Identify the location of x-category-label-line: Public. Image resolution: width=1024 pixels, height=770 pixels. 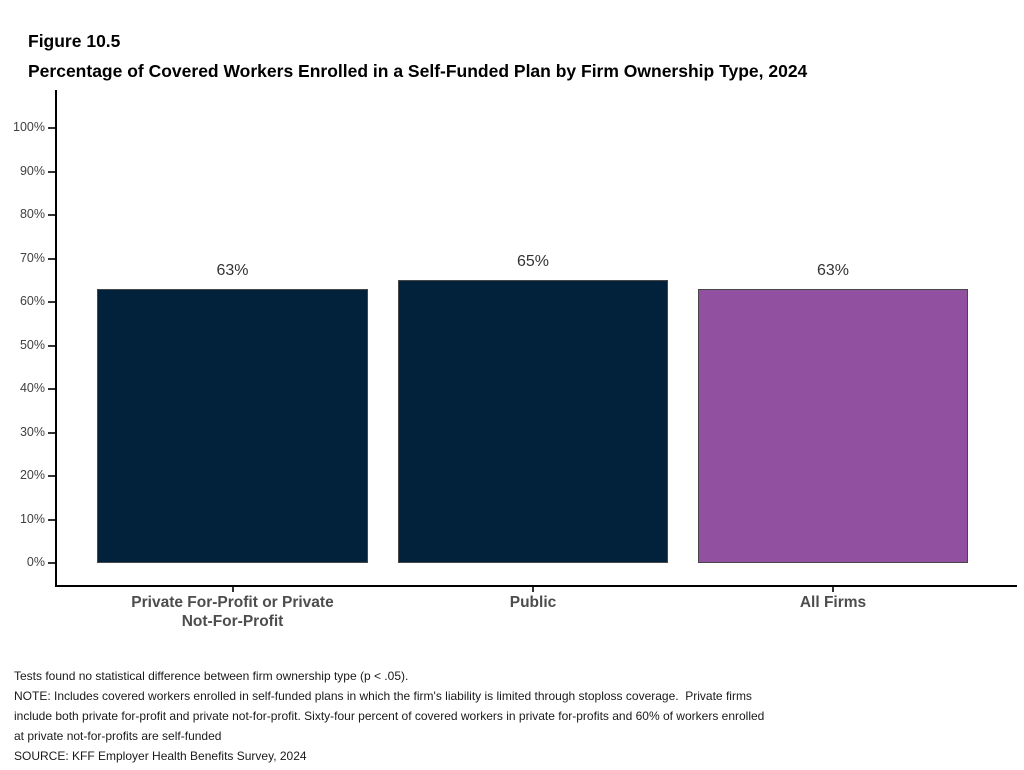
(533, 602).